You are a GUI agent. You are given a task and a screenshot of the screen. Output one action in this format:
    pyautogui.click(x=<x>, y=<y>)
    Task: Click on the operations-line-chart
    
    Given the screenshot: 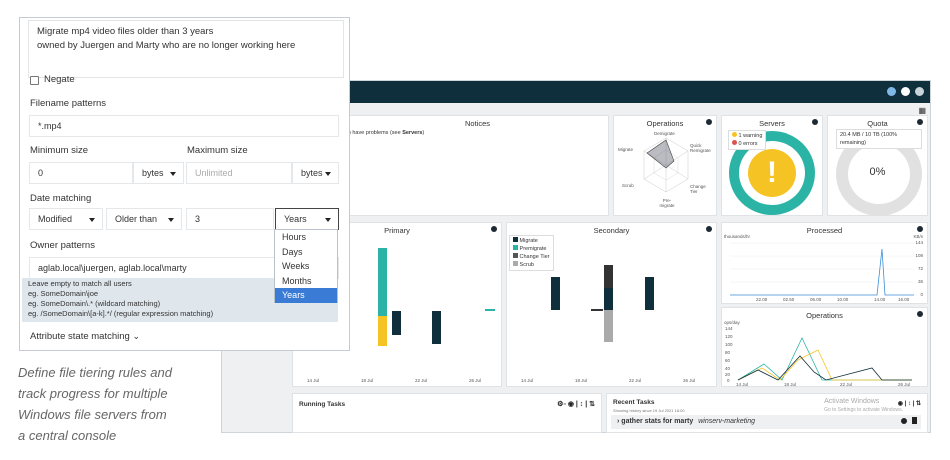 What is the action you would take?
    pyautogui.click(x=824, y=359)
    